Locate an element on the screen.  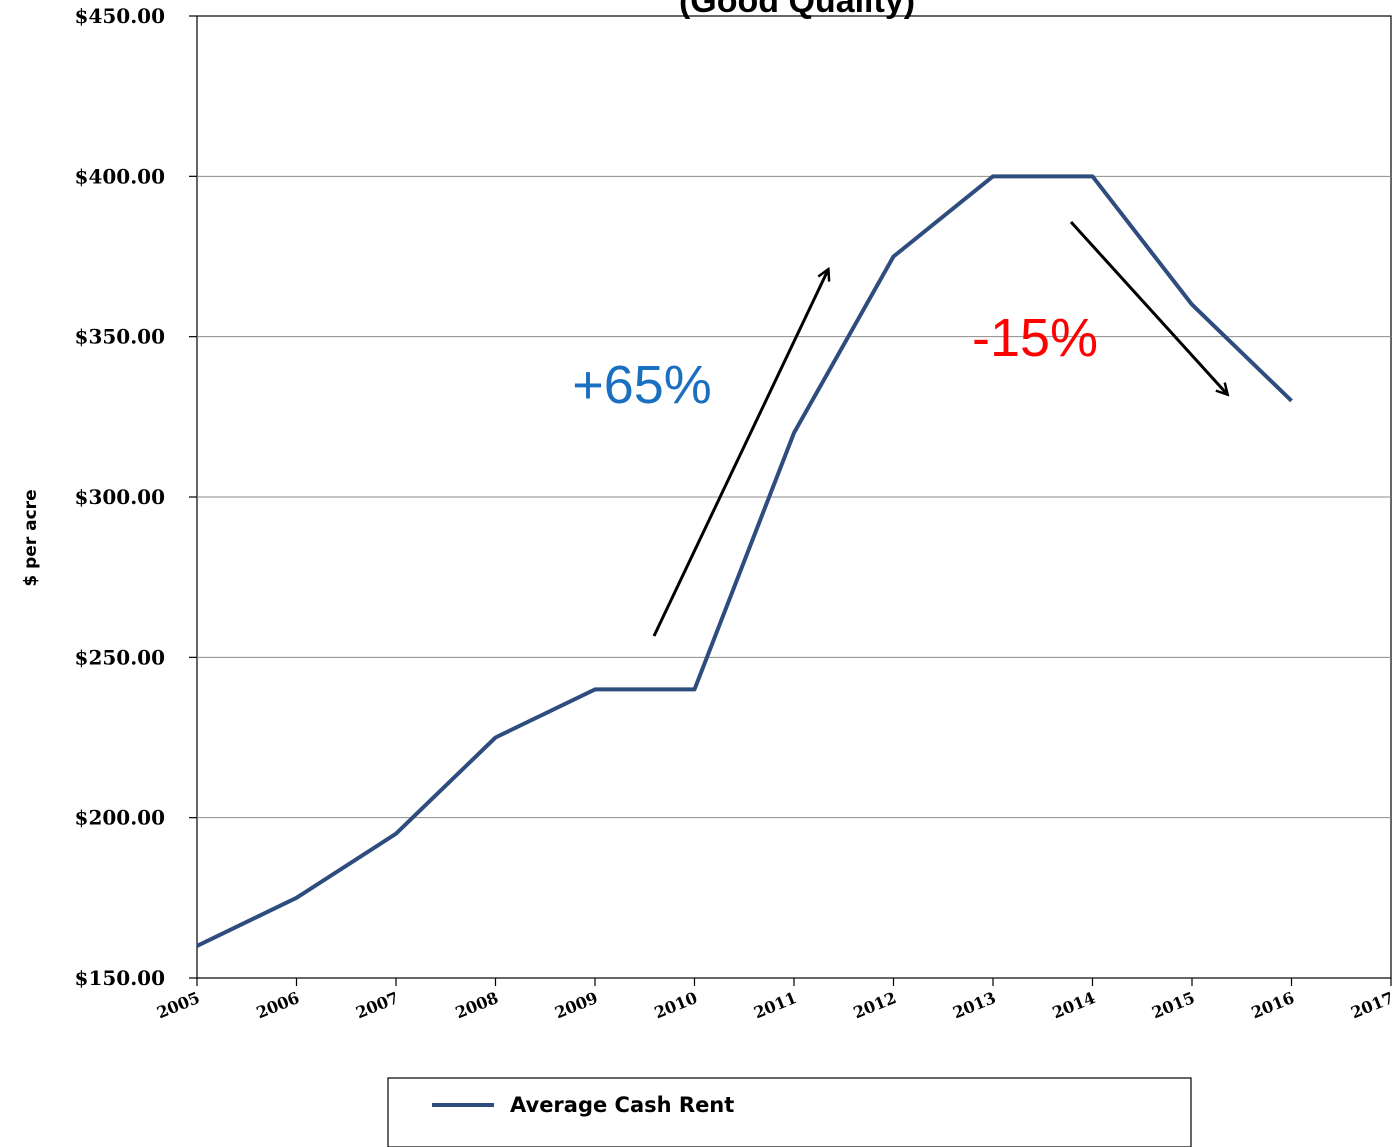
decrease-arrow is located at coordinates (1148, 307).